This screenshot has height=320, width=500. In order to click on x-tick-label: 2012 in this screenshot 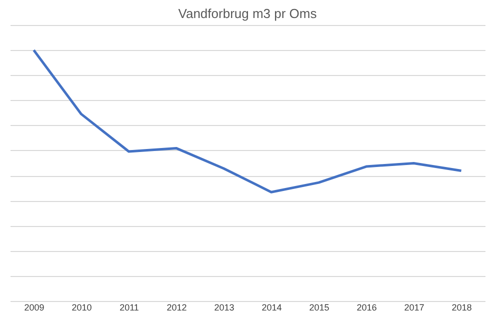, I will do `click(176, 307)`.